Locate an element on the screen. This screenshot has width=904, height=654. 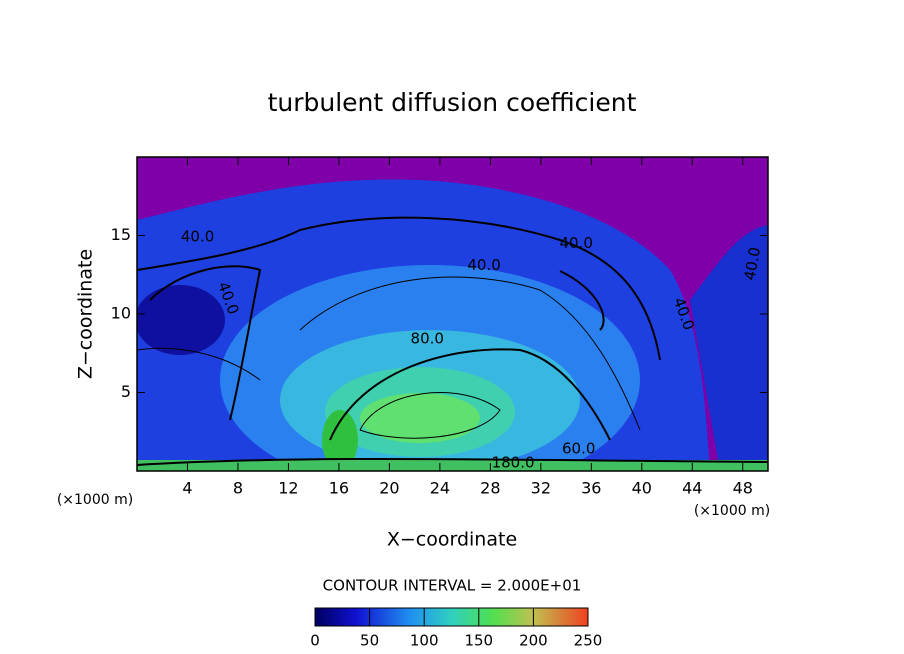
y-tick-label: 5 is located at coordinates (126, 391).